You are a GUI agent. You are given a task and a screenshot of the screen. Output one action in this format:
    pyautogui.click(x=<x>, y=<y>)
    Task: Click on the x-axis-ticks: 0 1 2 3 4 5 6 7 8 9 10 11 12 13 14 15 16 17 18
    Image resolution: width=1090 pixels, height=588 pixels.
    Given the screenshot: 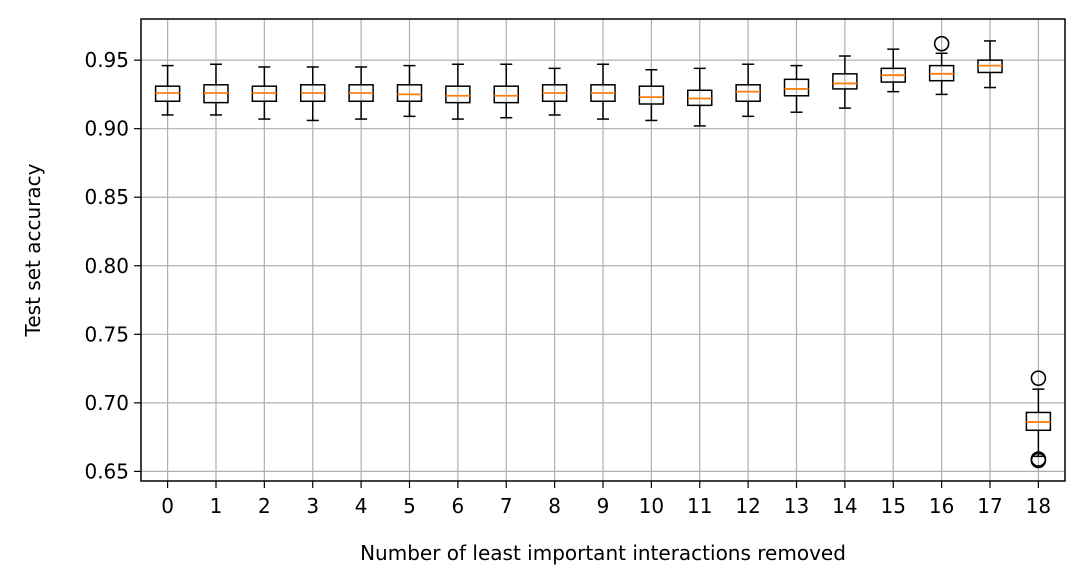 What is the action you would take?
    pyautogui.click(x=606, y=499)
    